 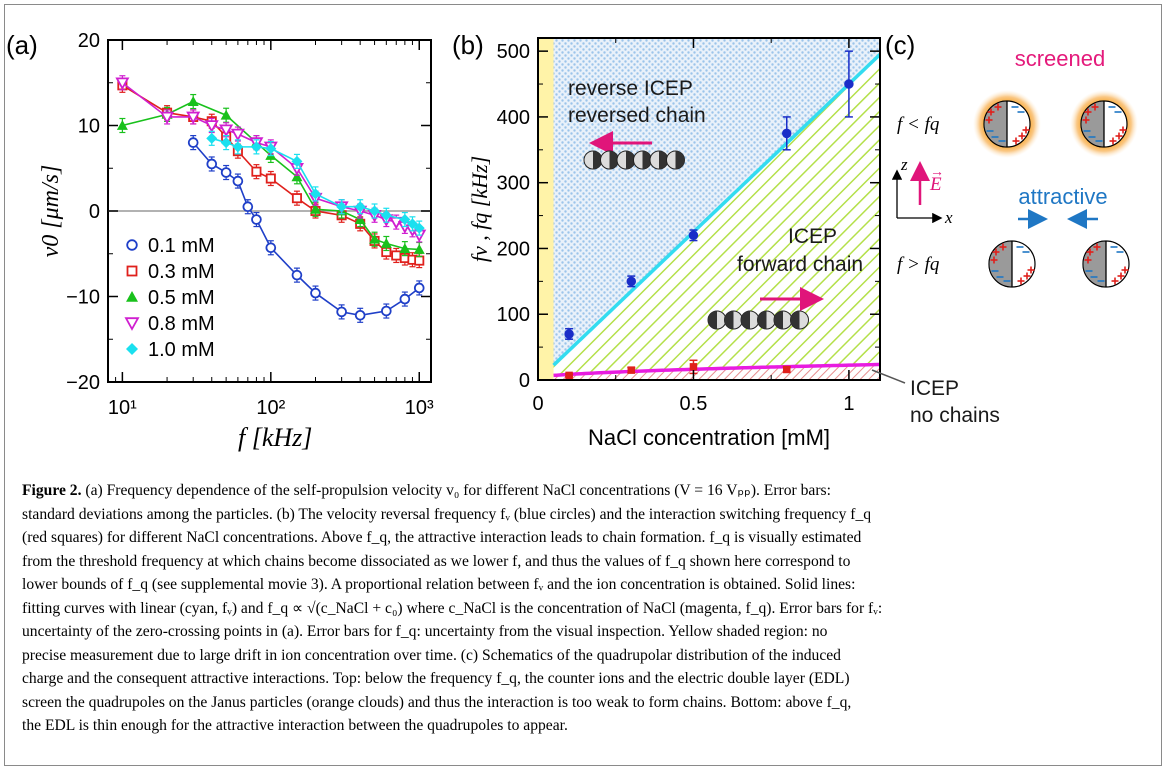 What do you see at coordinates (537, 404) in the screenshot?
I see `chart-b-xtick-label: 0` at bounding box center [537, 404].